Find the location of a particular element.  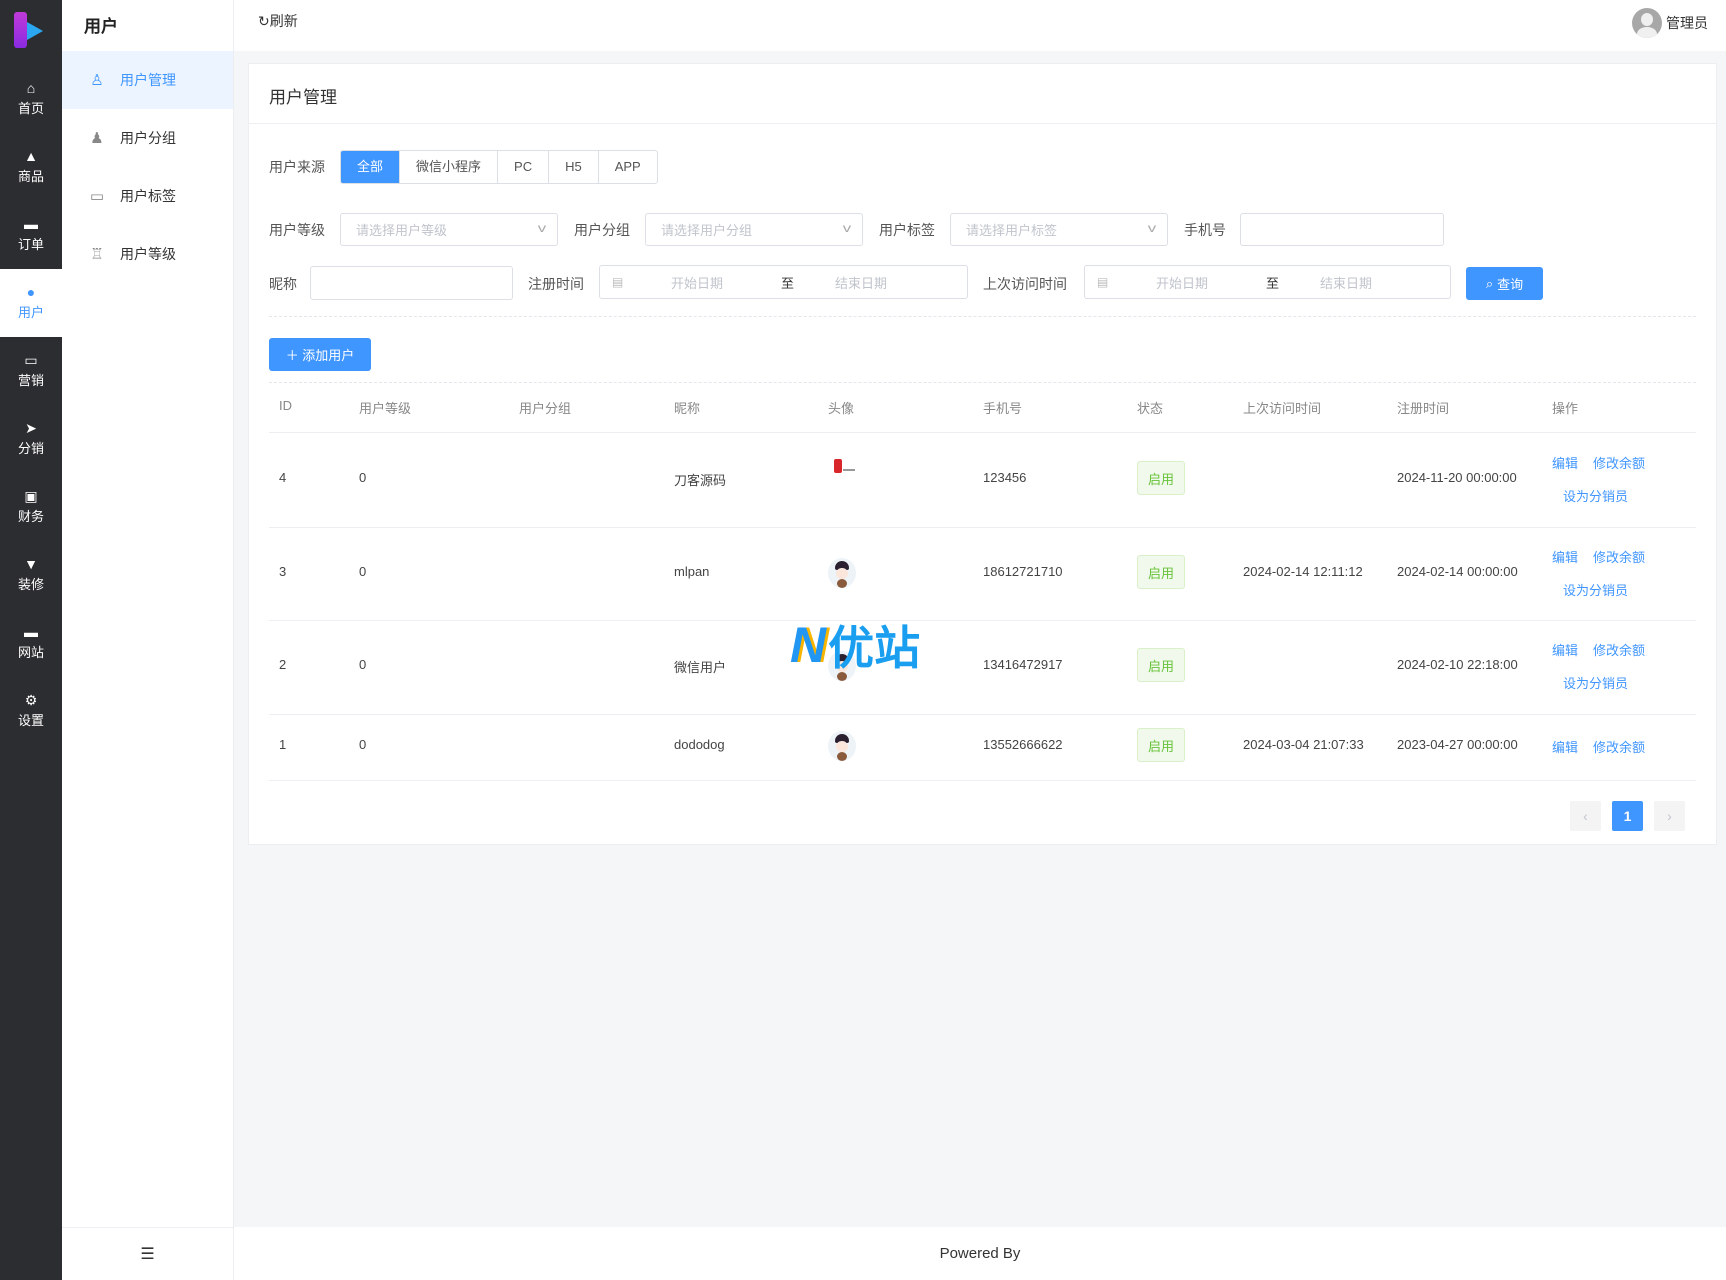

rail-item-6: ▣ 财务 is located at coordinates (31, 507).